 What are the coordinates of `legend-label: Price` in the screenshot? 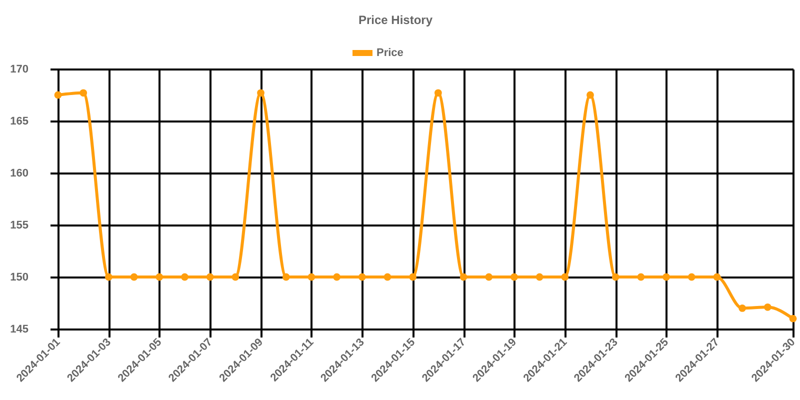 It's located at (390, 53).